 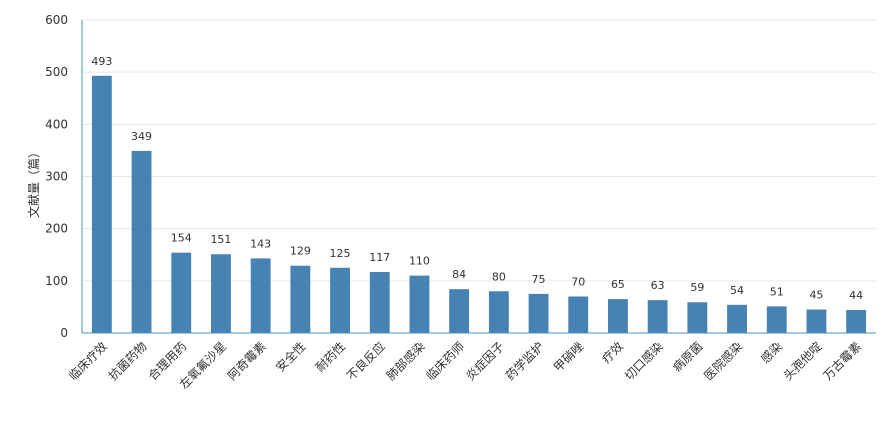 What do you see at coordinates (499, 276) in the screenshot?
I see `bar-value-label: 80` at bounding box center [499, 276].